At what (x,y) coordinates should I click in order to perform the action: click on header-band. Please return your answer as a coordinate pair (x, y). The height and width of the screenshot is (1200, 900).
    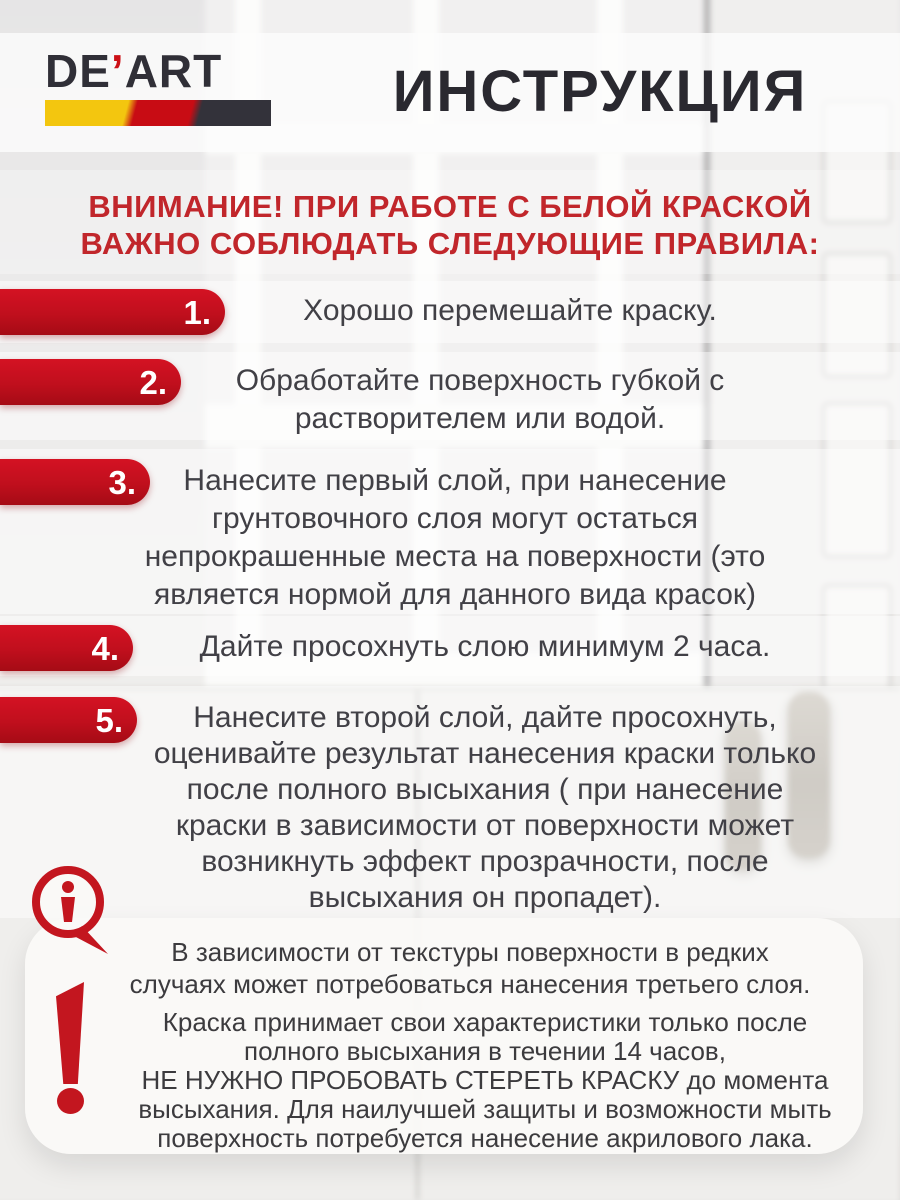
    Looking at the image, I should click on (450, 92).